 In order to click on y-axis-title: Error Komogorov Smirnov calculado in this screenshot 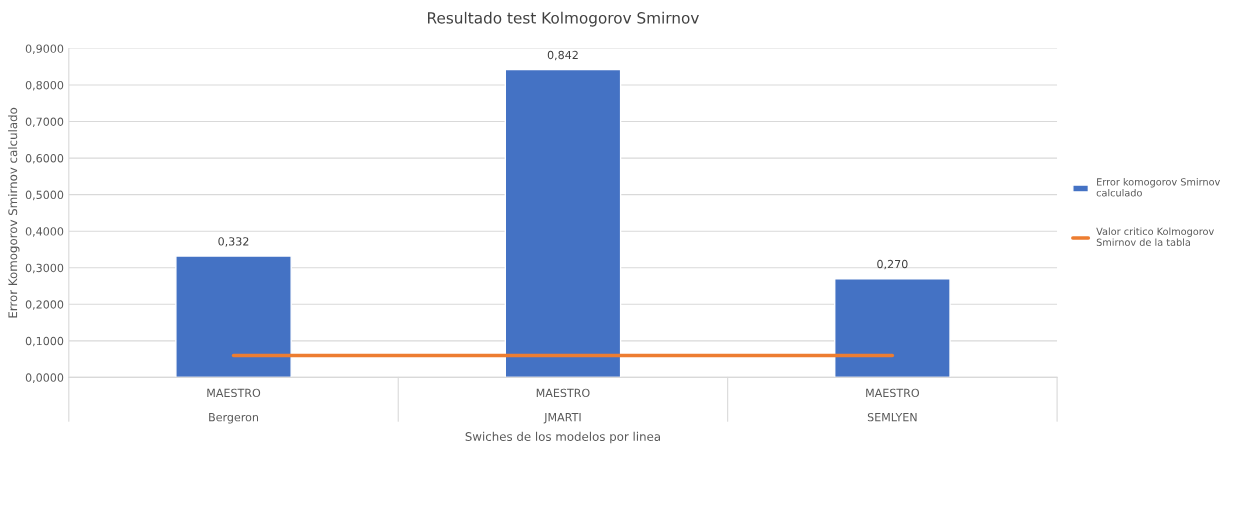, I will do `click(14, 212)`.